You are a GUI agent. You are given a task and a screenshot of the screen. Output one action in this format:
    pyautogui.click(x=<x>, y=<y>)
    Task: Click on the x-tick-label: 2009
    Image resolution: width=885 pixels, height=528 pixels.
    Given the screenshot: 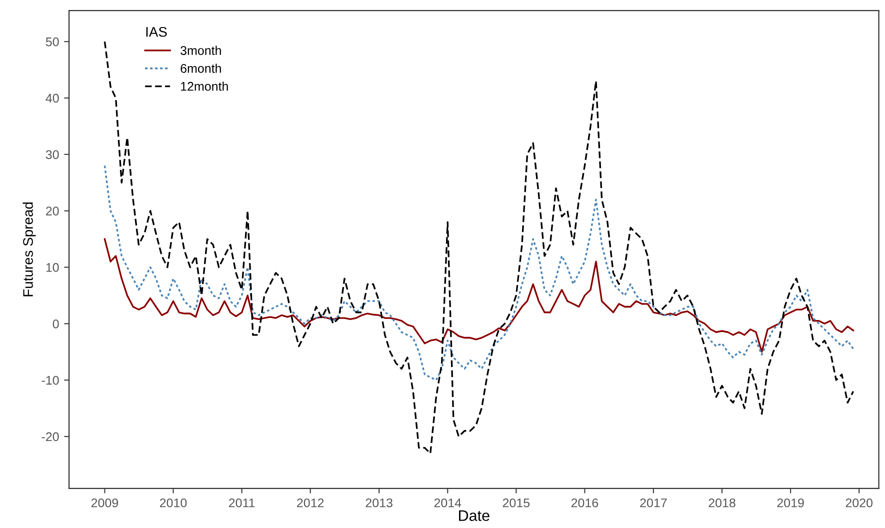 What is the action you would take?
    pyautogui.click(x=104, y=503)
    